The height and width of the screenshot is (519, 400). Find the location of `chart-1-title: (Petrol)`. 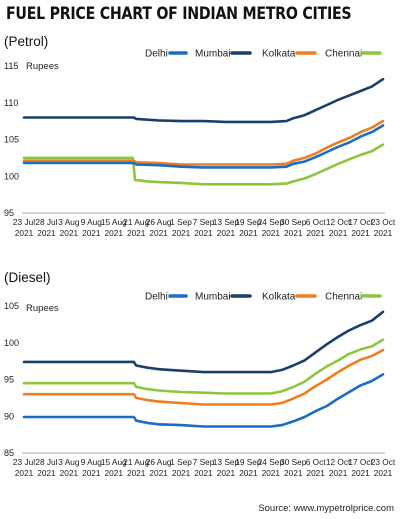

chart-1-title: (Petrol) is located at coordinates (26, 41).